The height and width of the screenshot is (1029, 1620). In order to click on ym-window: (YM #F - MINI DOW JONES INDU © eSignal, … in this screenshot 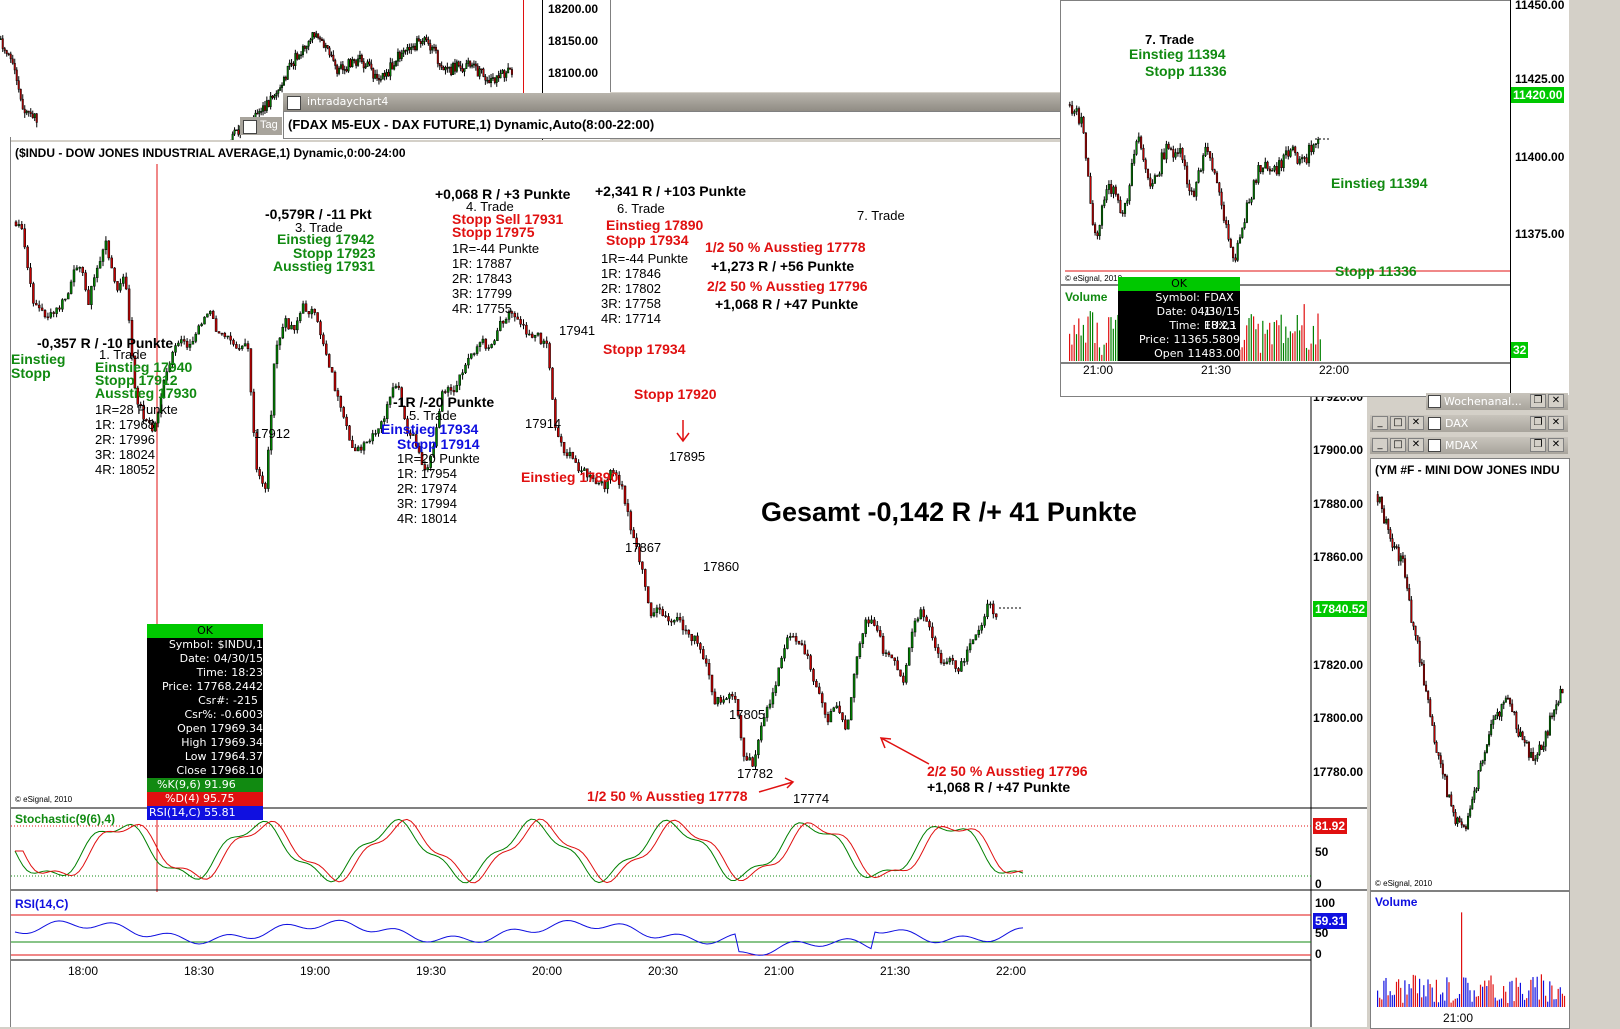, I will do `click(1470, 743)`.